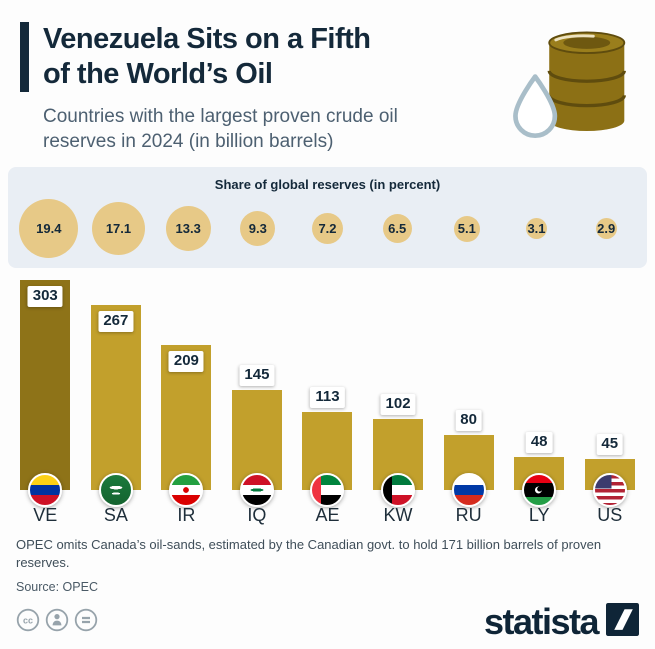 This screenshot has width=655, height=649. I want to click on share-bubble: 9.3, so click(258, 229).